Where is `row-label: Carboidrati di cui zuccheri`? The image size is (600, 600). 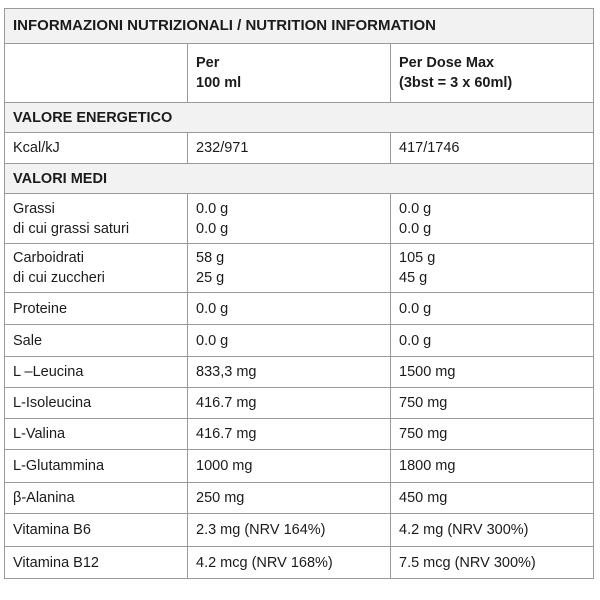 row-label: Carboidrati di cui zuccheri is located at coordinates (96, 268).